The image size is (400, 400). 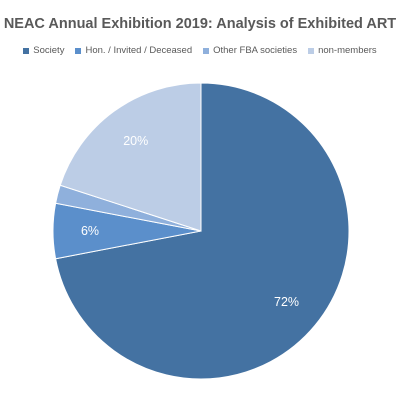 I want to click on data-label: 20%, so click(x=135, y=141).